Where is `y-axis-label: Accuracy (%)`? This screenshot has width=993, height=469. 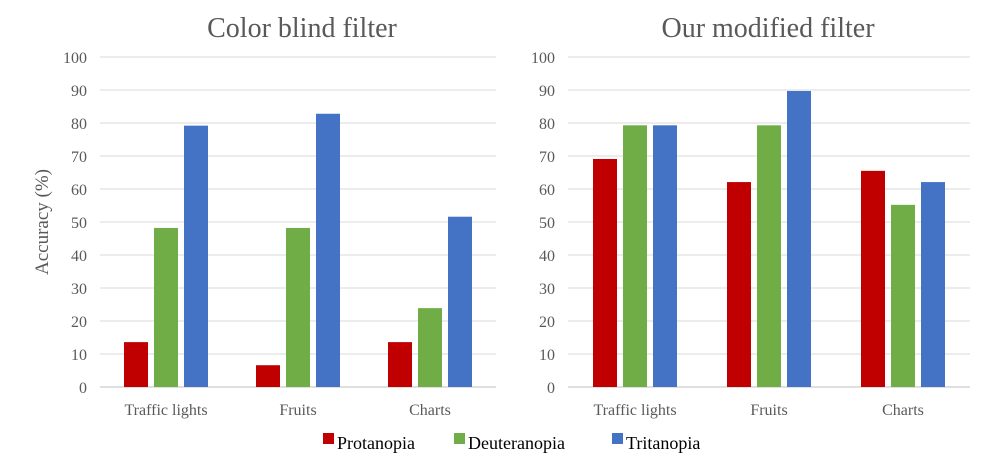 y-axis-label: Accuracy (%) is located at coordinates (42, 222).